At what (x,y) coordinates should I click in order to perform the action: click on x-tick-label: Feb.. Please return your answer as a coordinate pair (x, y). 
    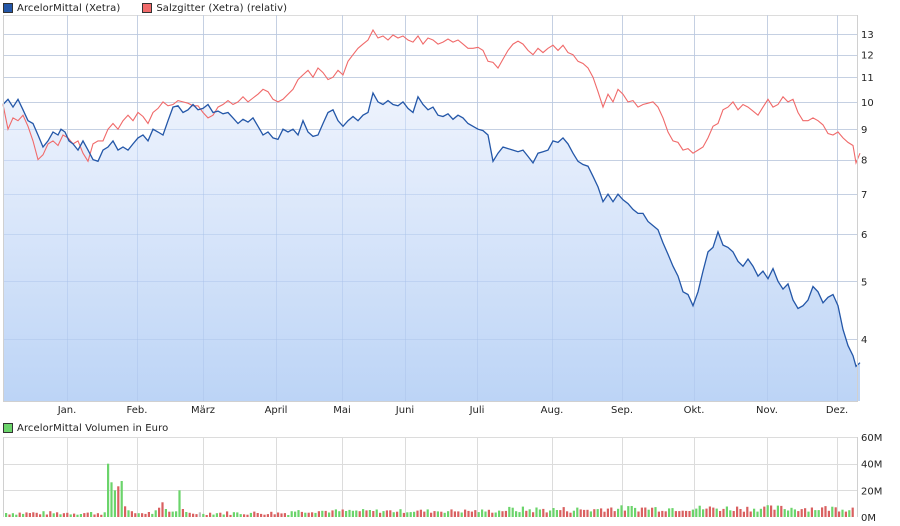
    Looking at the image, I should click on (137, 410).